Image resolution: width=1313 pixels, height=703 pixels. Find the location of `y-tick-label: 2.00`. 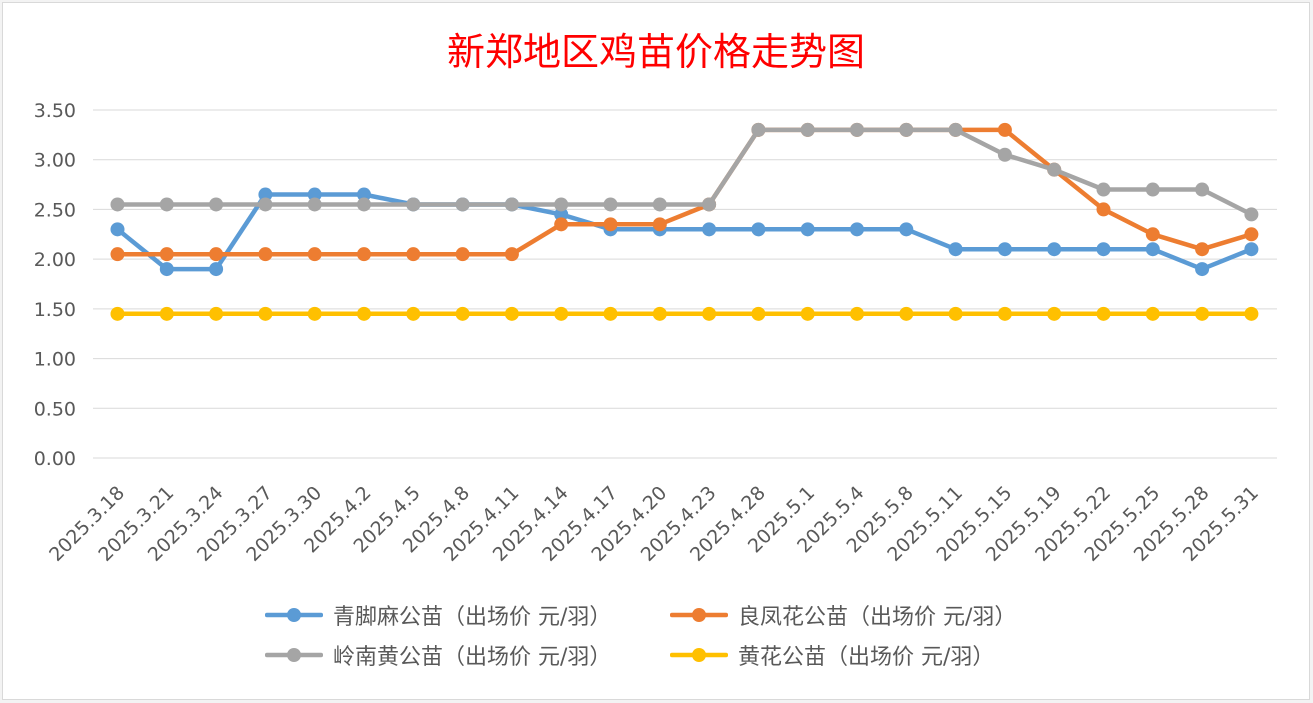

y-tick-label: 2.00 is located at coordinates (55, 260).